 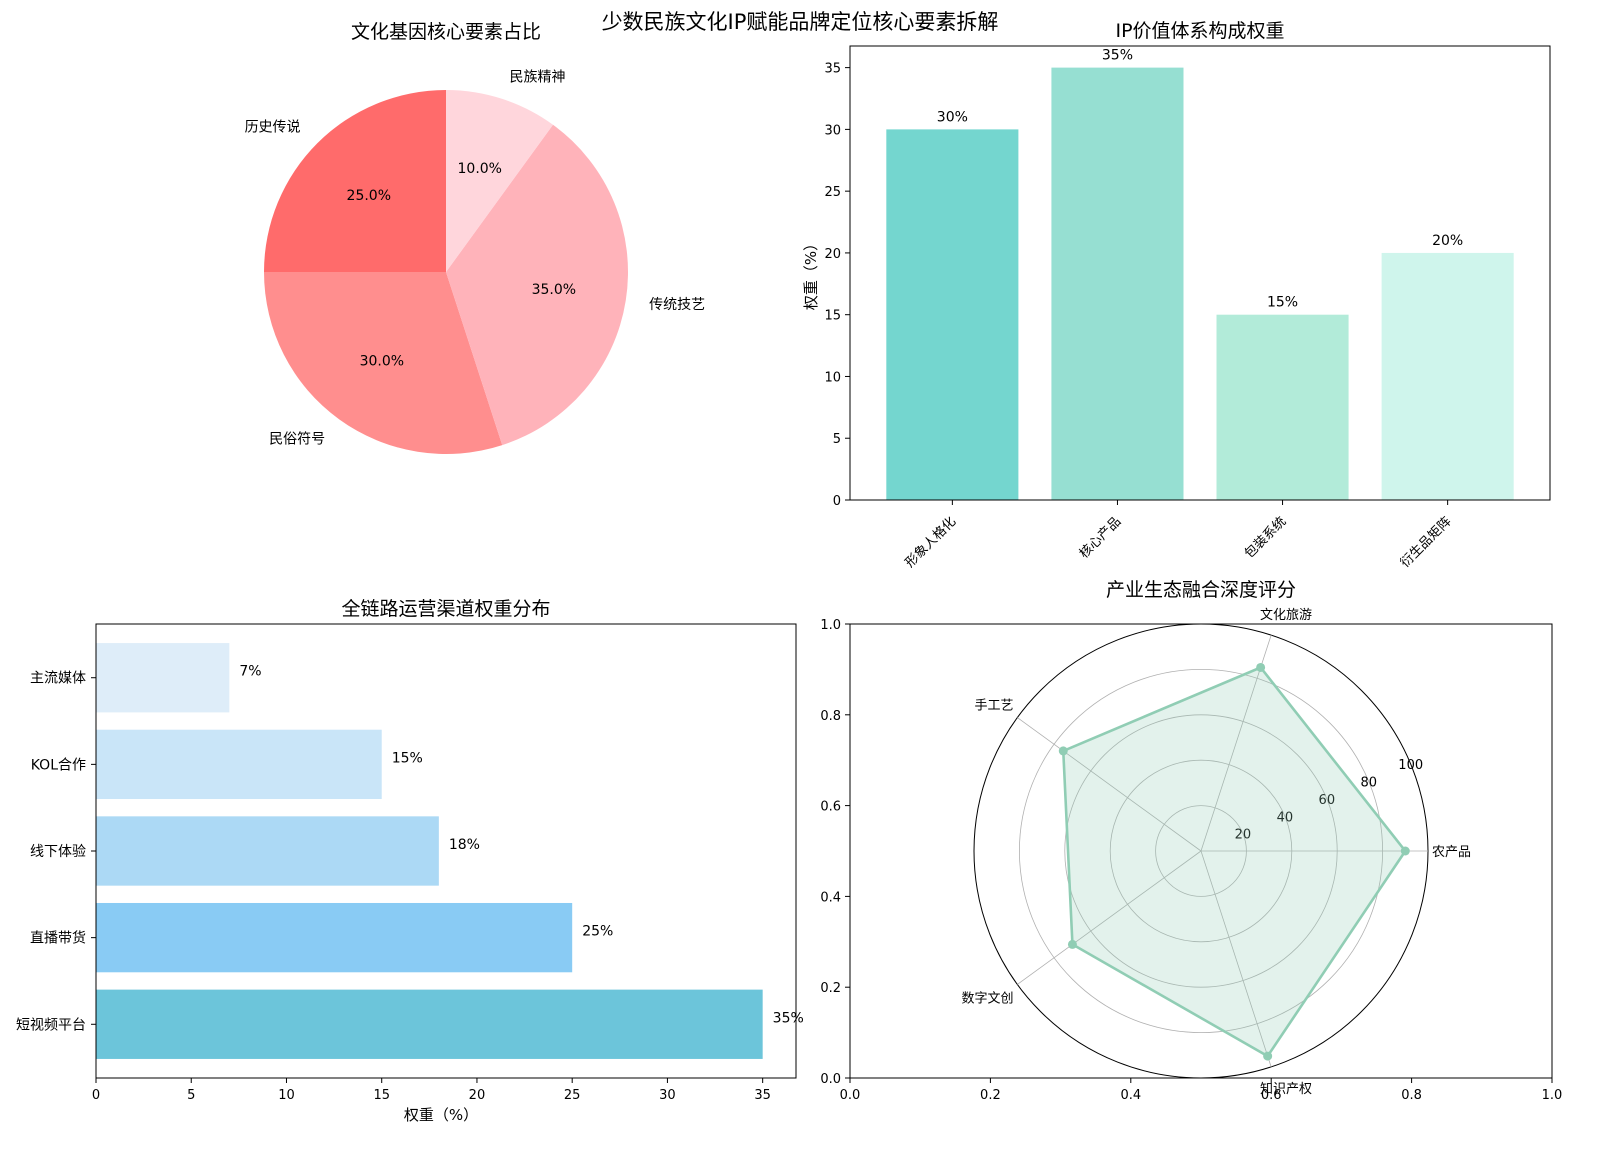 I want to click on radar-series-area, so click(x=1234, y=861).